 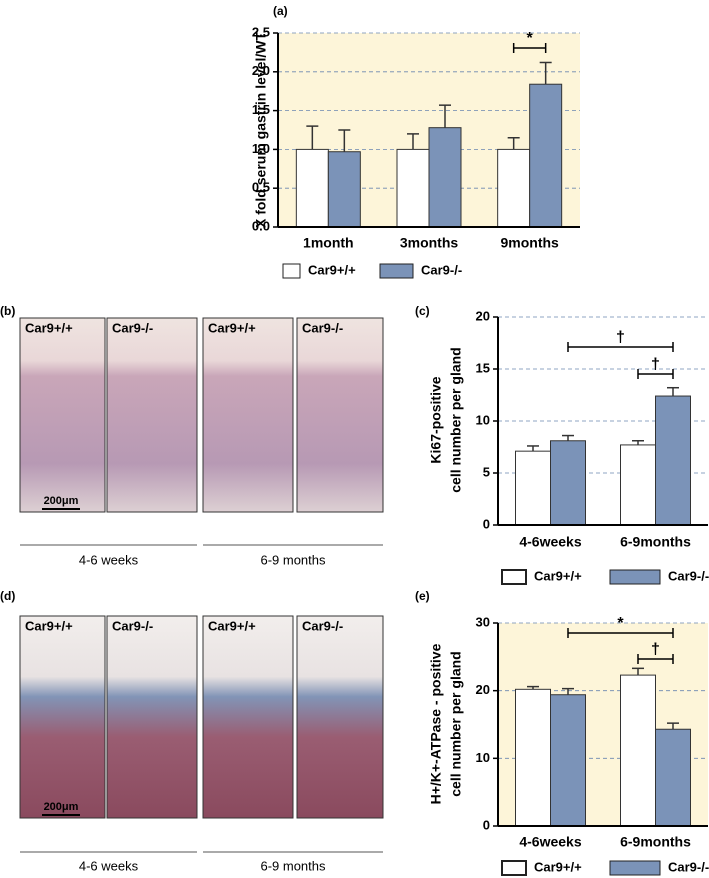 I want to click on panel-label: (d), so click(x=7, y=596).